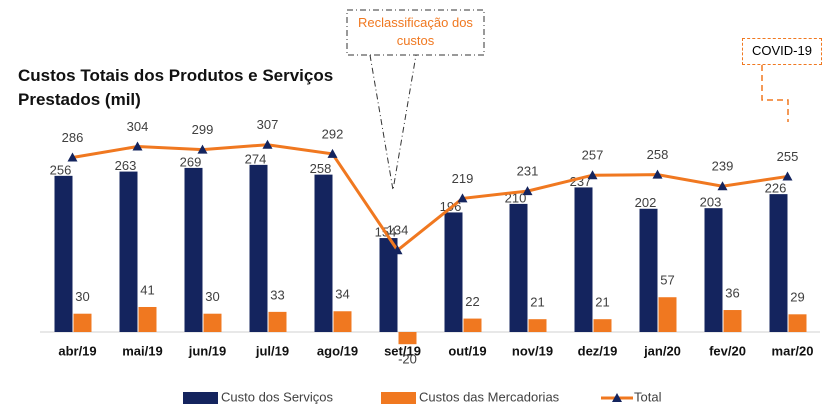 The width and height of the screenshot is (826, 409). Describe the element at coordinates (788, 156) in the screenshot. I see `data-label: 255` at that location.